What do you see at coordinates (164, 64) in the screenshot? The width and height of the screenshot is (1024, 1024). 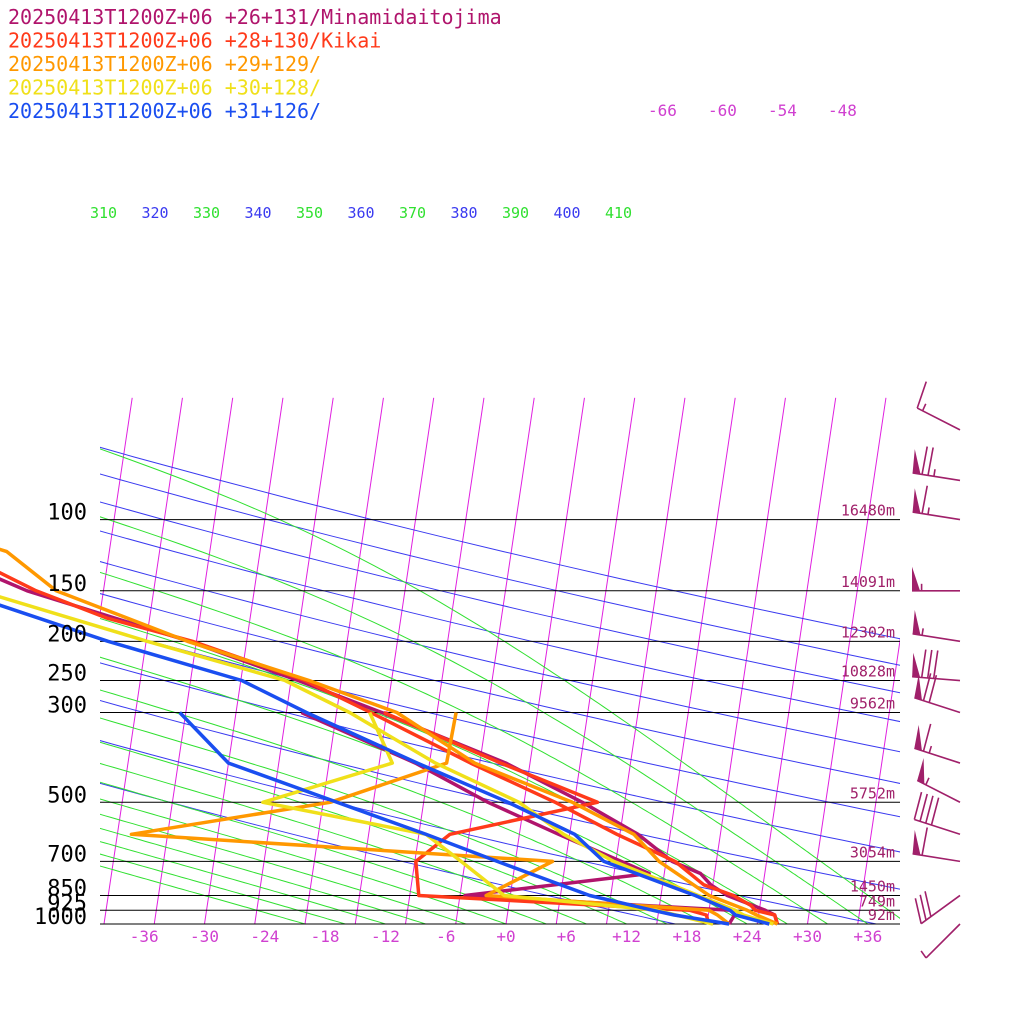 I see `legend-entry: 20250413T1200Z+06 +29+129/` at bounding box center [164, 64].